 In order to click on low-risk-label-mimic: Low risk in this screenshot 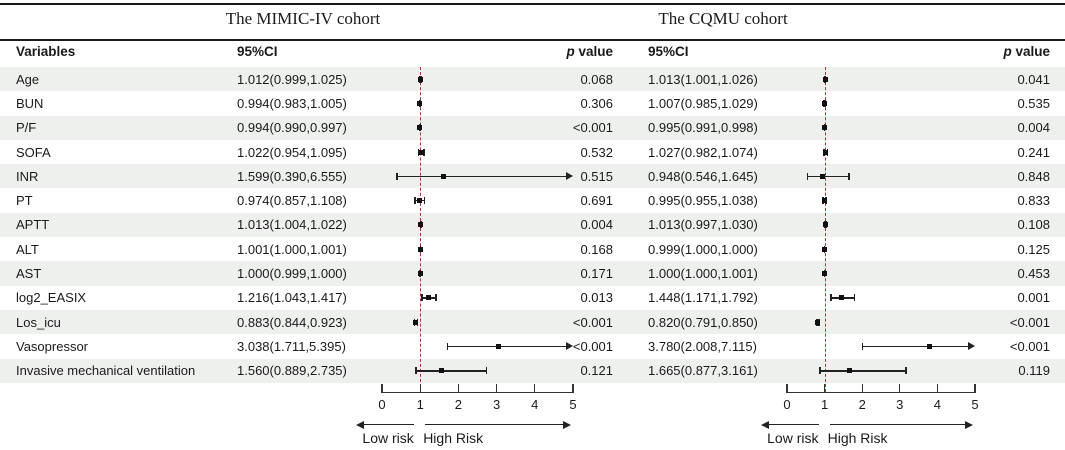, I will do `click(388, 438)`.